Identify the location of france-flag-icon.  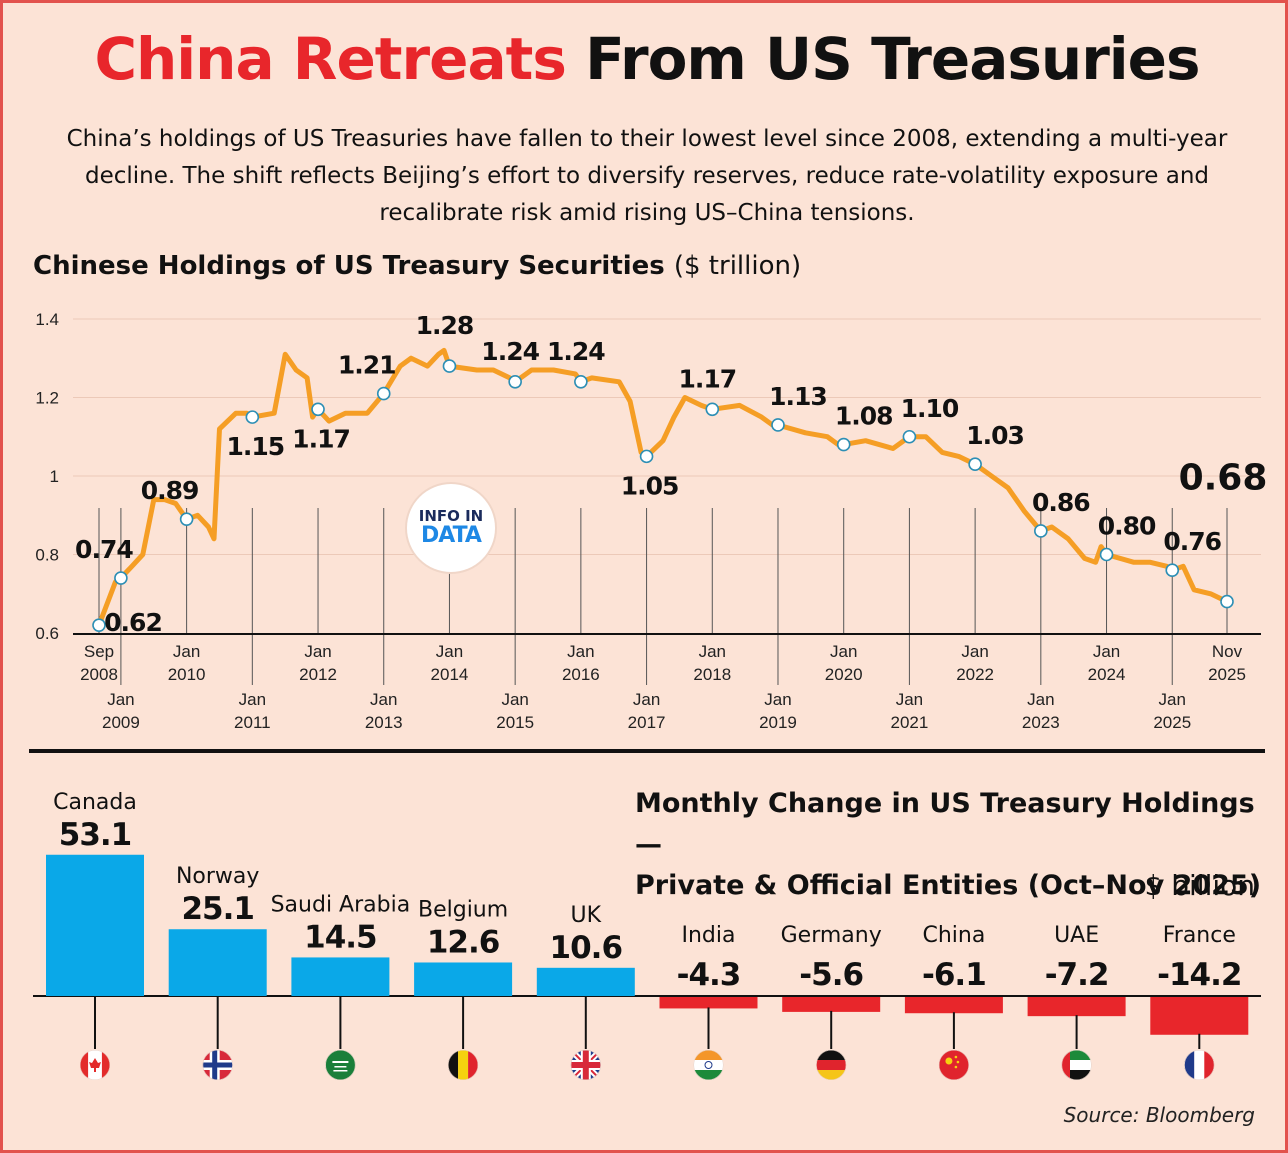
(1199, 1065).